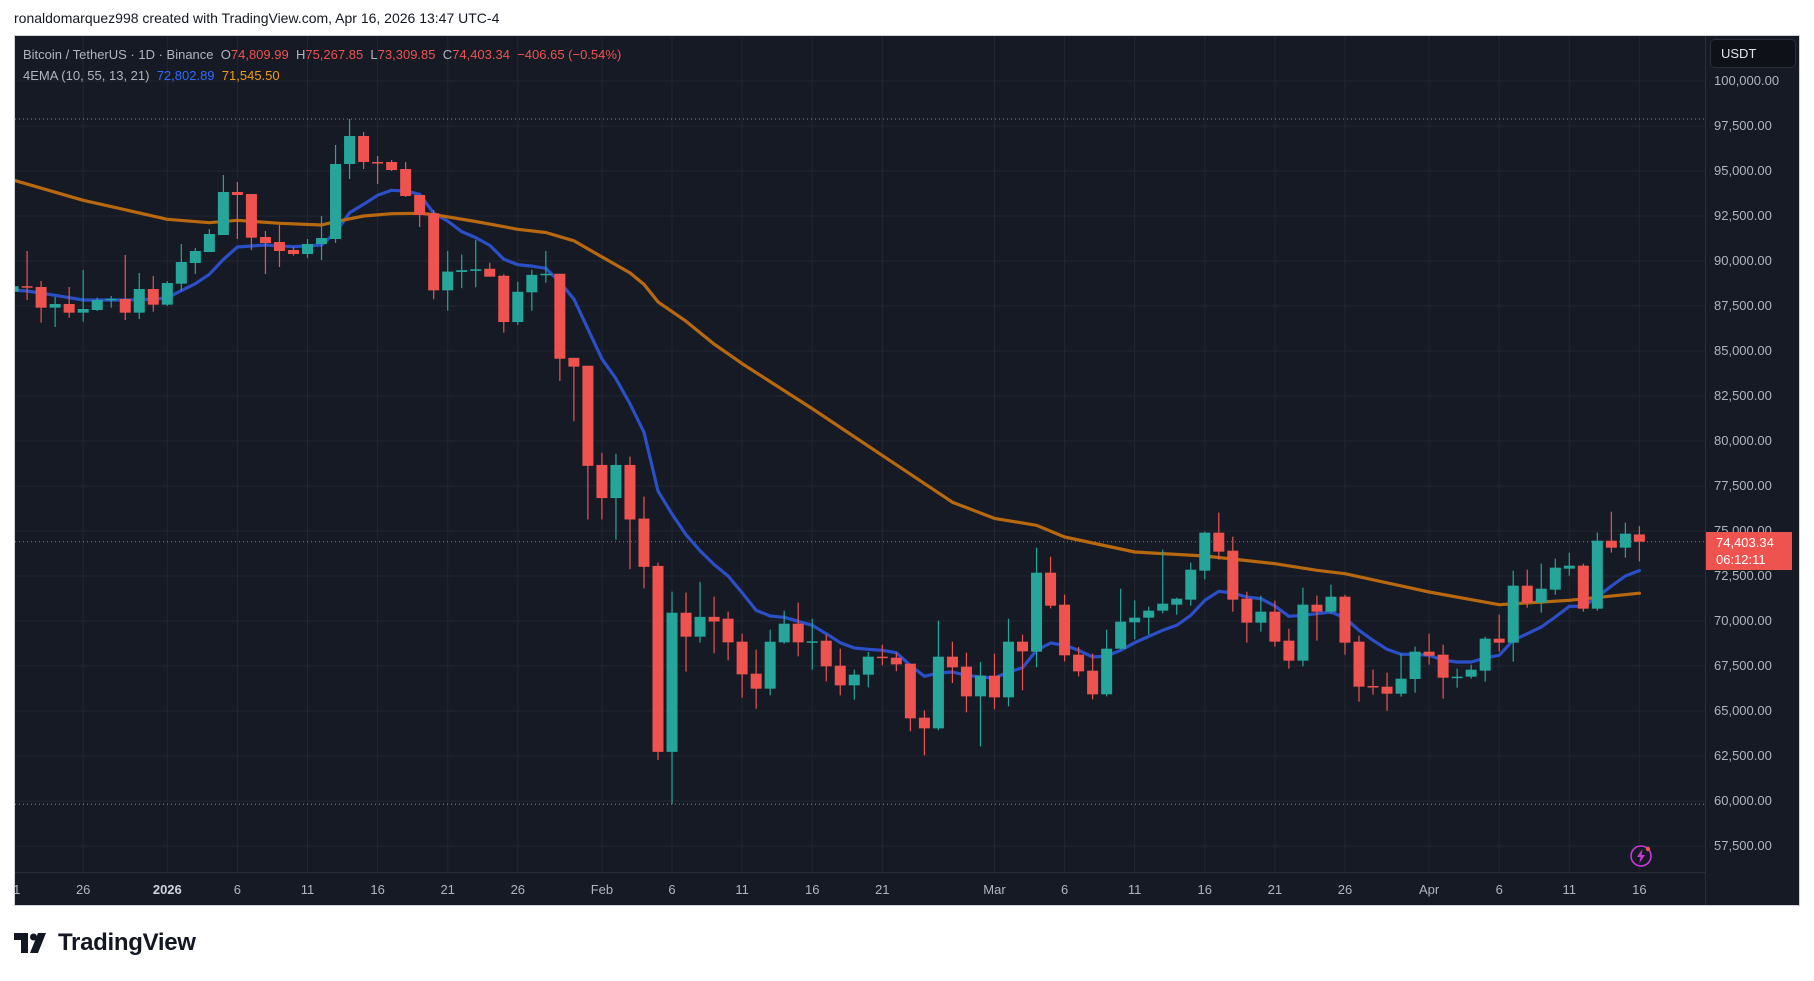 This screenshot has width=1814, height=981. Describe the element at coordinates (1743, 710) in the screenshot. I see `price-tick-label: 65,000.00` at that location.